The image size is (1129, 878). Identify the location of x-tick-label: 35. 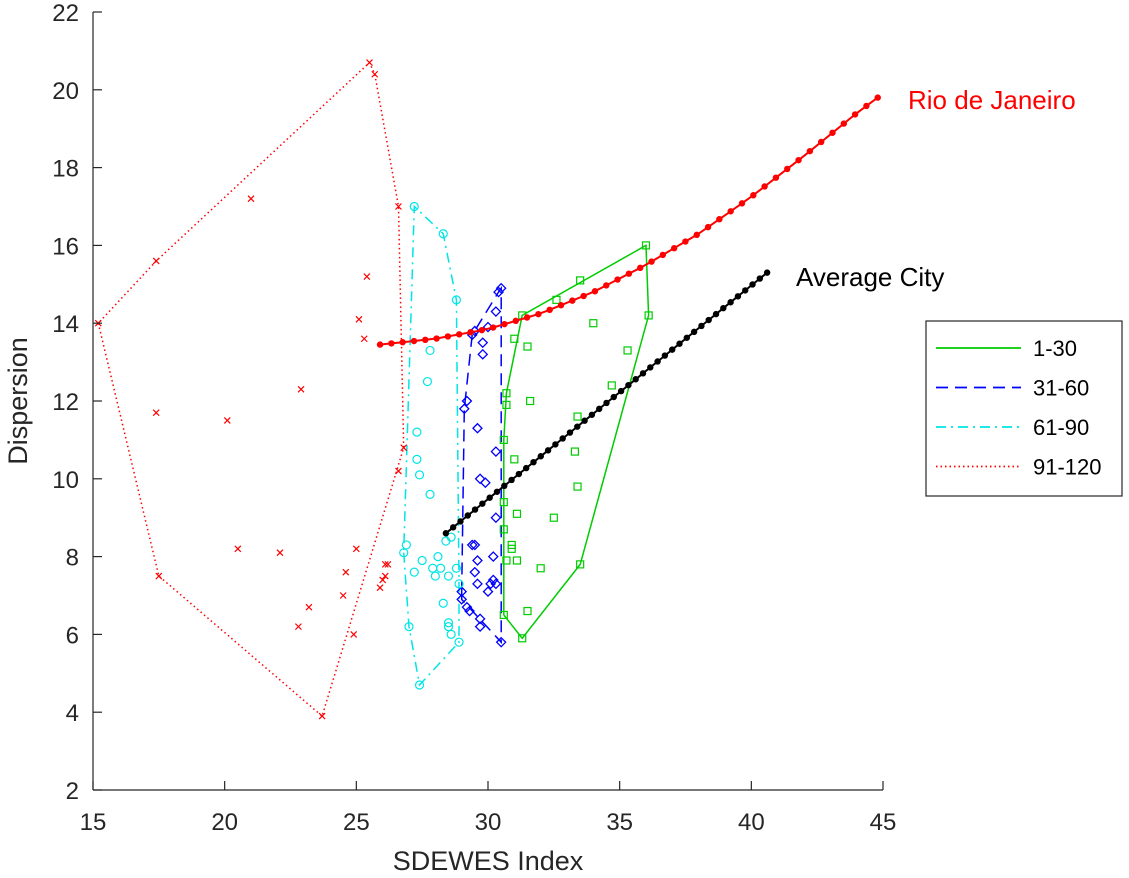
(619, 822).